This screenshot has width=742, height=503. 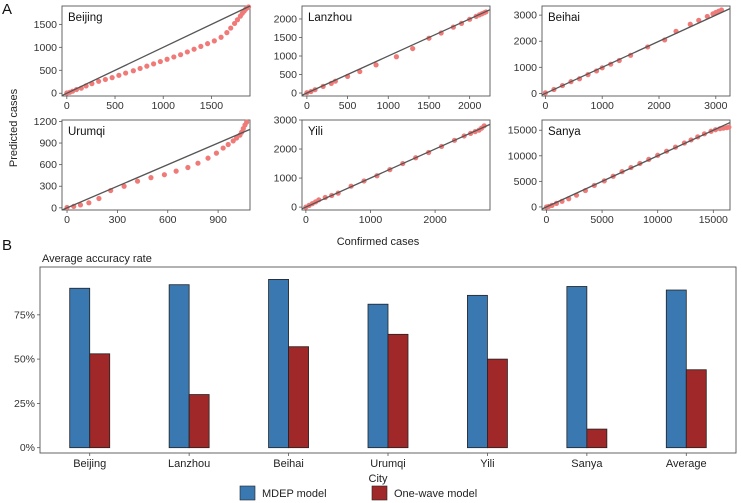 What do you see at coordinates (97, 259) in the screenshot?
I see `bar-chart-title: Average accuracy rate` at bounding box center [97, 259].